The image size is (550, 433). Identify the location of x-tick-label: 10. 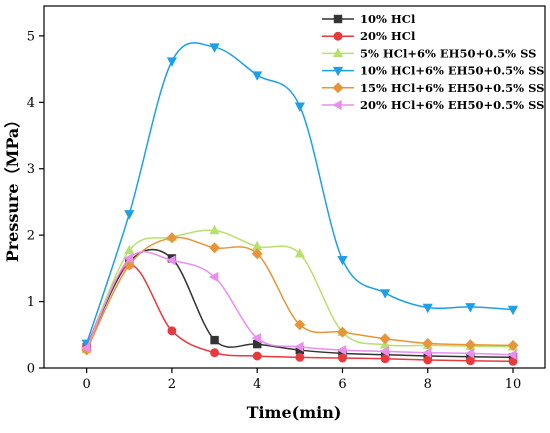
(513, 384).